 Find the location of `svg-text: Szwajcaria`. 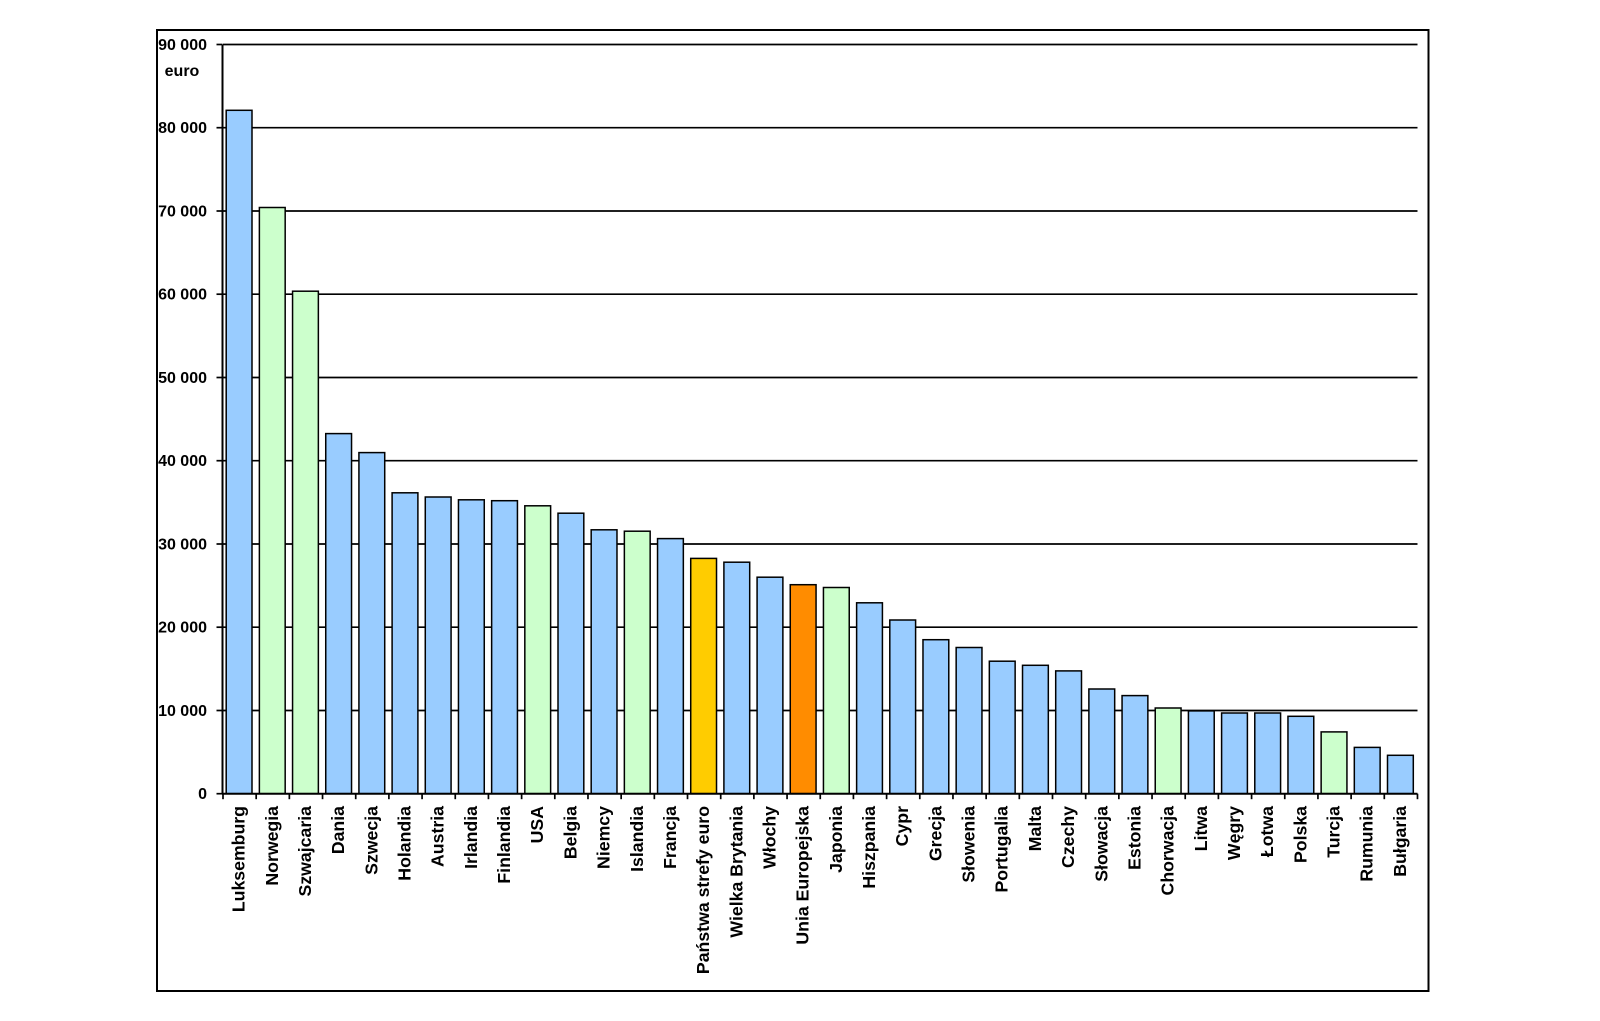

svg-text: Szwajcaria is located at coordinates (305, 851).